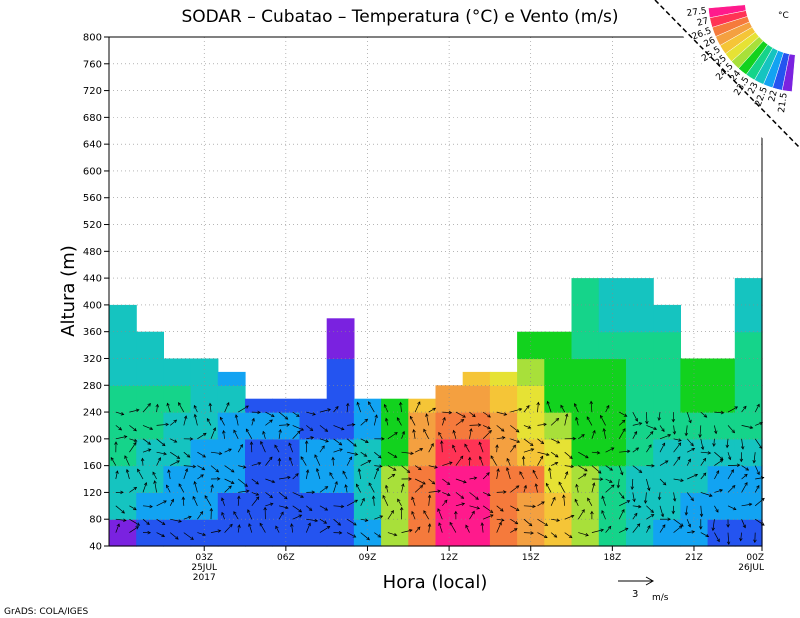 The image size is (800, 618). What do you see at coordinates (92, 171) in the screenshot?
I see `y-tick-label: 600` at bounding box center [92, 171].